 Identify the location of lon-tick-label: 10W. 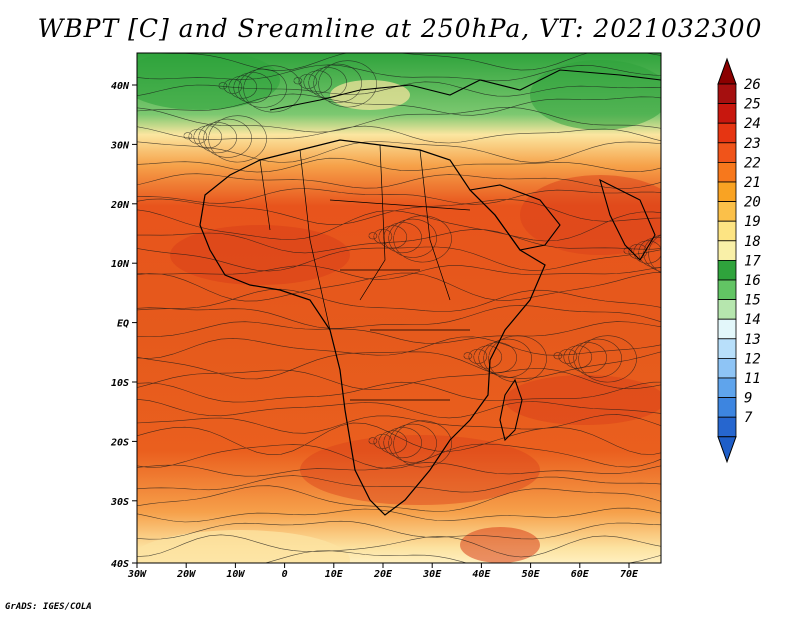
(235, 574).